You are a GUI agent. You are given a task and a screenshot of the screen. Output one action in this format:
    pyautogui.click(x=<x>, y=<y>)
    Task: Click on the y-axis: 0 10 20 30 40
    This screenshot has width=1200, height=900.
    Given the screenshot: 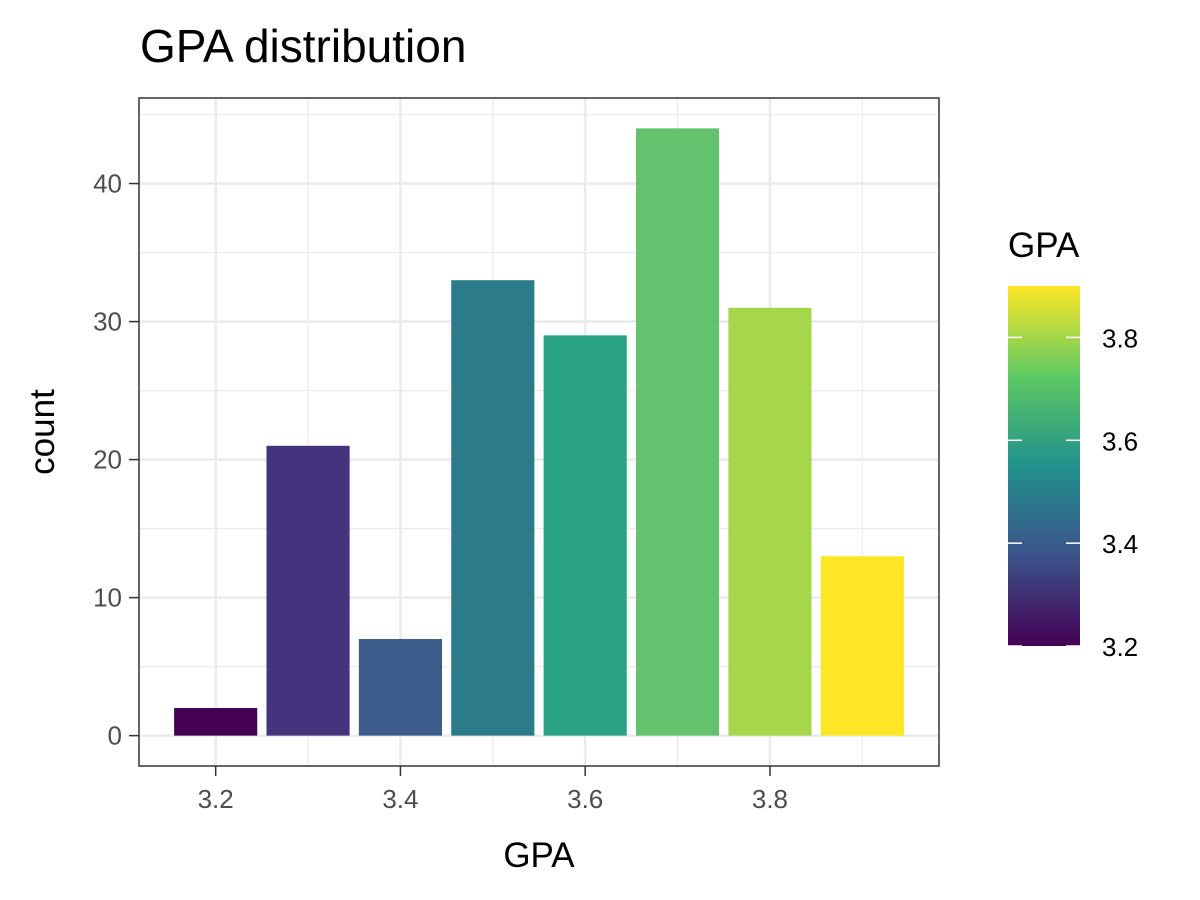 What is the action you would take?
    pyautogui.click(x=116, y=460)
    